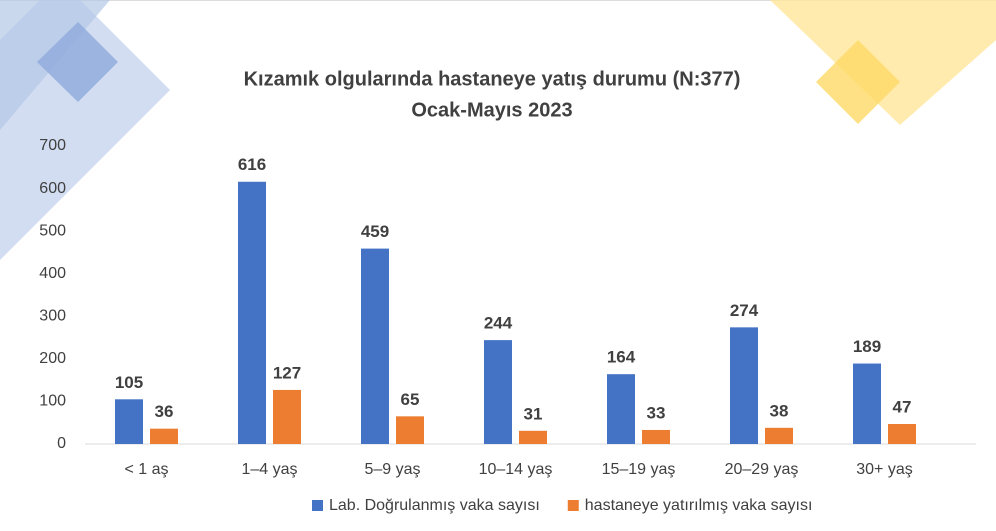 The height and width of the screenshot is (531, 996). I want to click on y-tick-label: 500, so click(52, 230).